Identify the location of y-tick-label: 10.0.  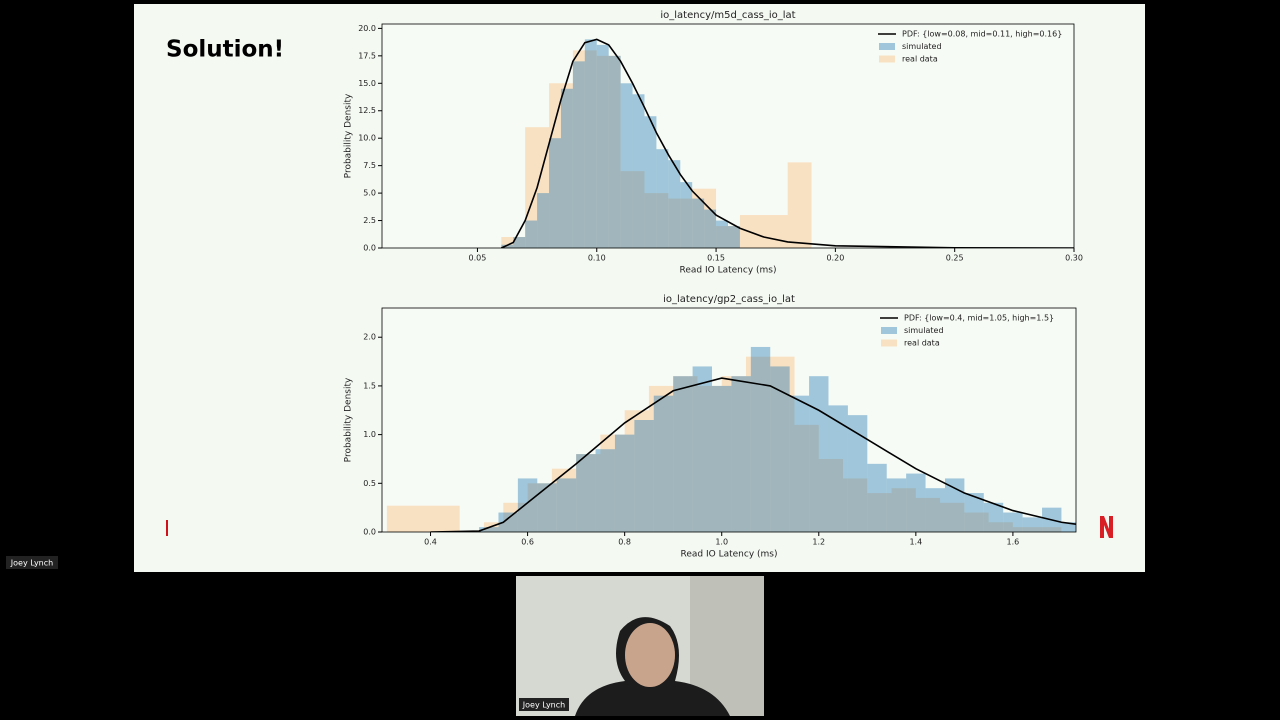
(367, 138).